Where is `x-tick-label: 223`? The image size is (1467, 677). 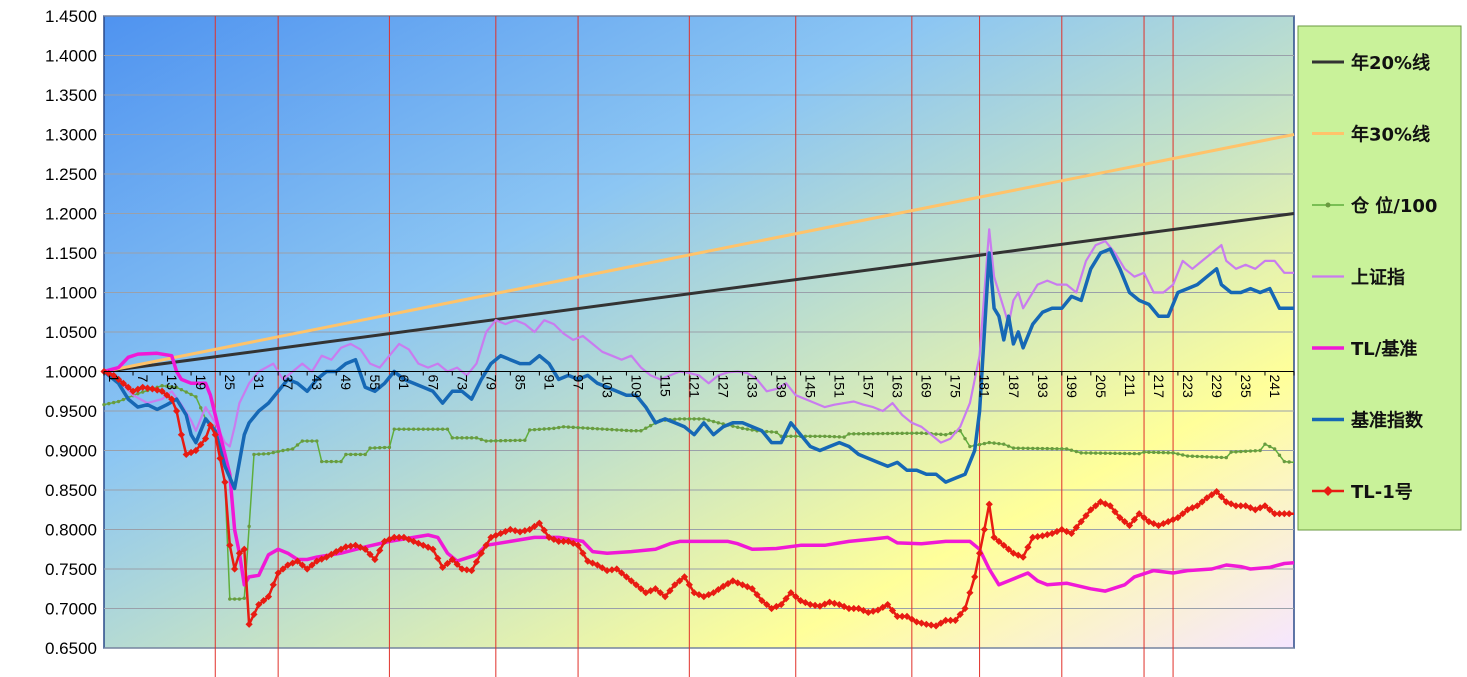 x-tick-label: 223 is located at coordinates (1188, 387).